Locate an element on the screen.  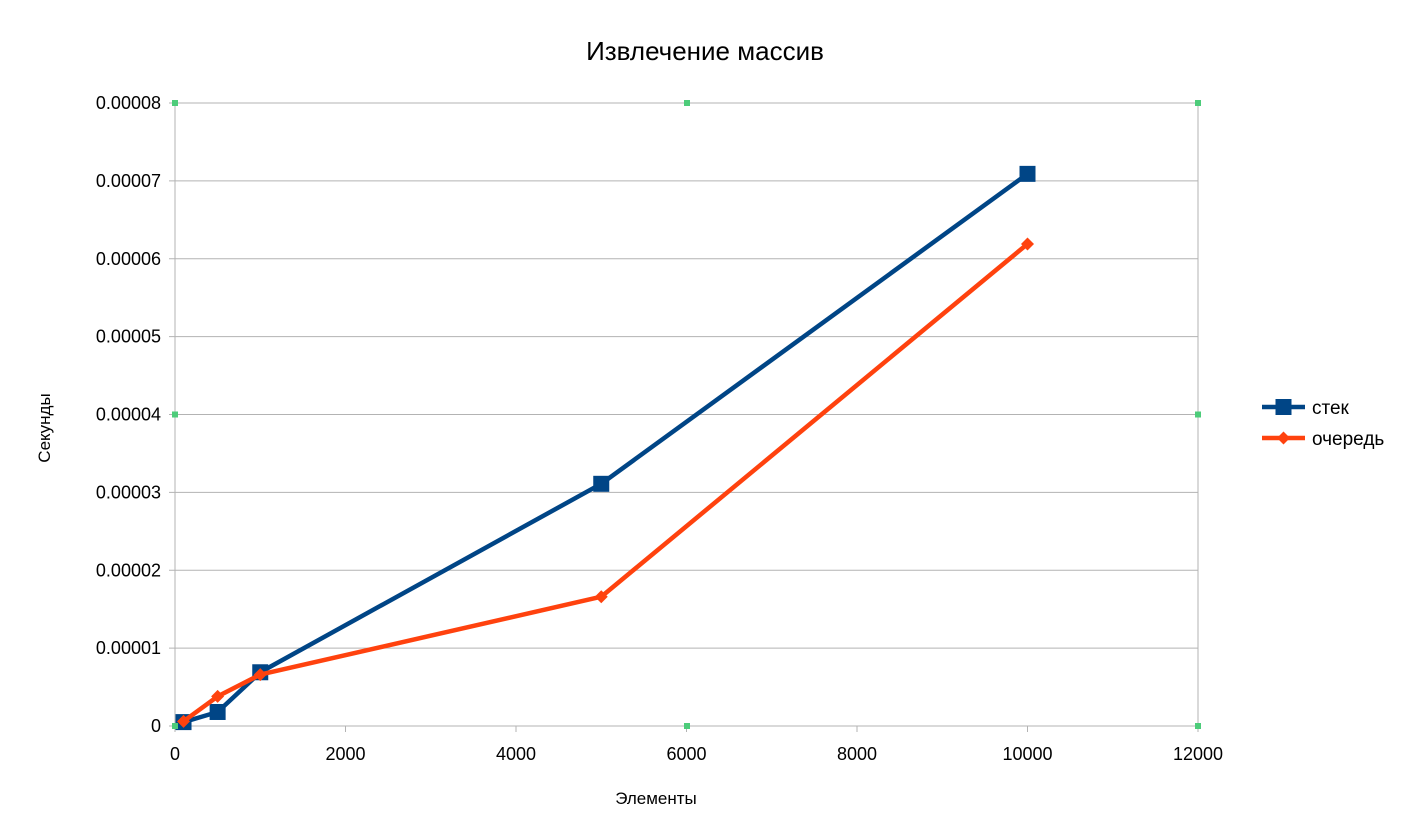
x-axis-ticks: 0 2000 4000 6000 8000 10000 12000 is located at coordinates (696, 754).